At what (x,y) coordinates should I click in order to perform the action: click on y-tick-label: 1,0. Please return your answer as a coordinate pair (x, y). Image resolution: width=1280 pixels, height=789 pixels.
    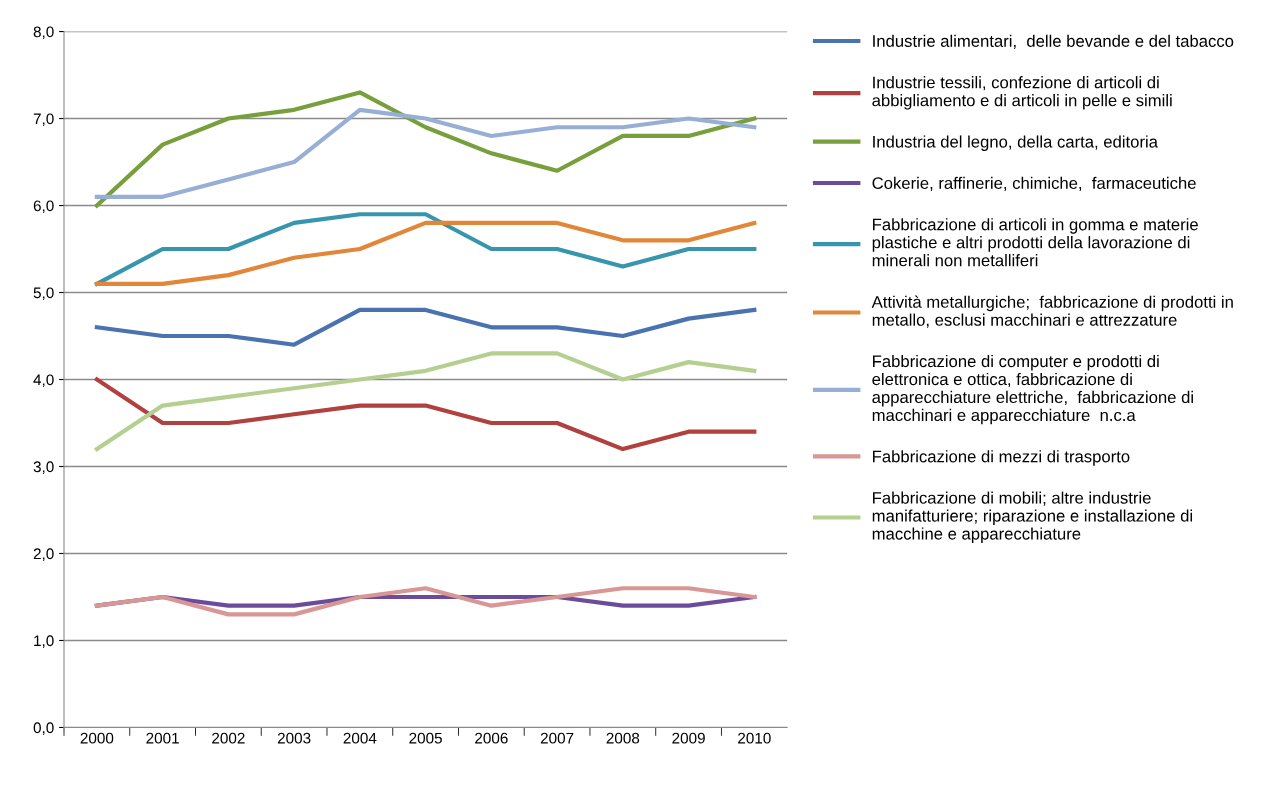
    Looking at the image, I should click on (44, 641).